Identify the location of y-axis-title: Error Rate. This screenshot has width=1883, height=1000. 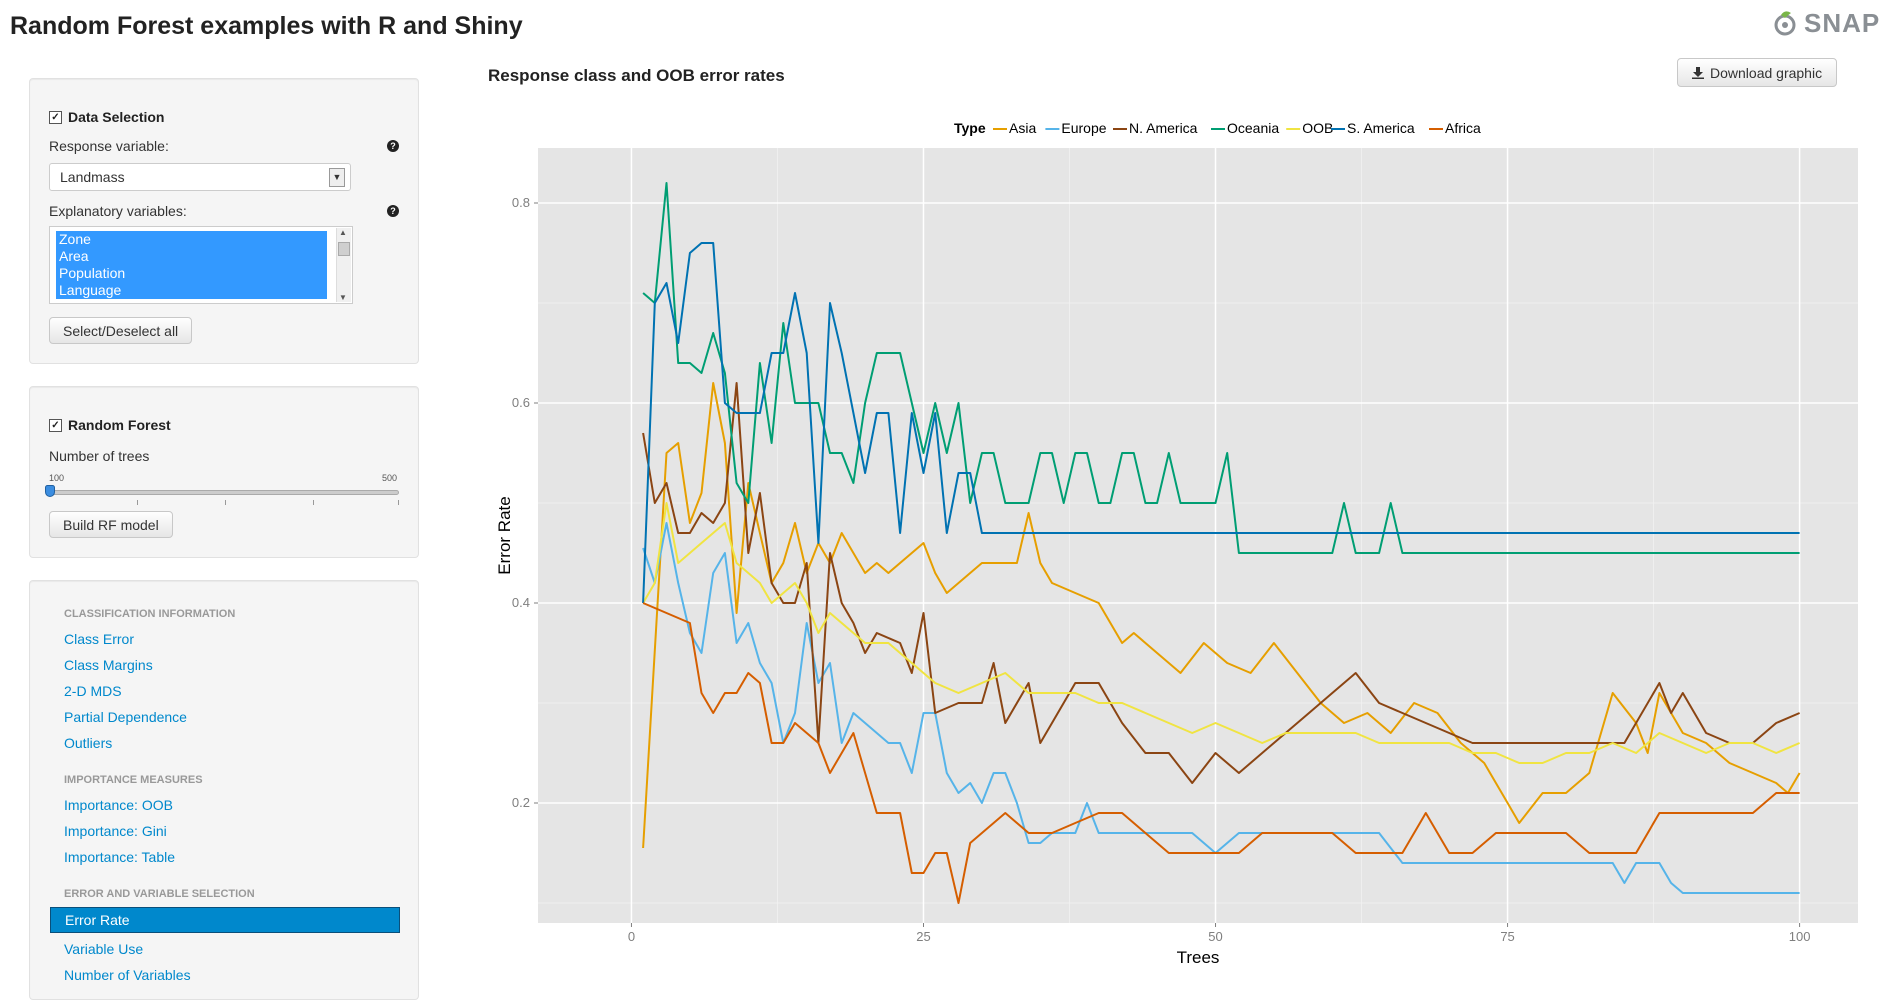
(504, 535).